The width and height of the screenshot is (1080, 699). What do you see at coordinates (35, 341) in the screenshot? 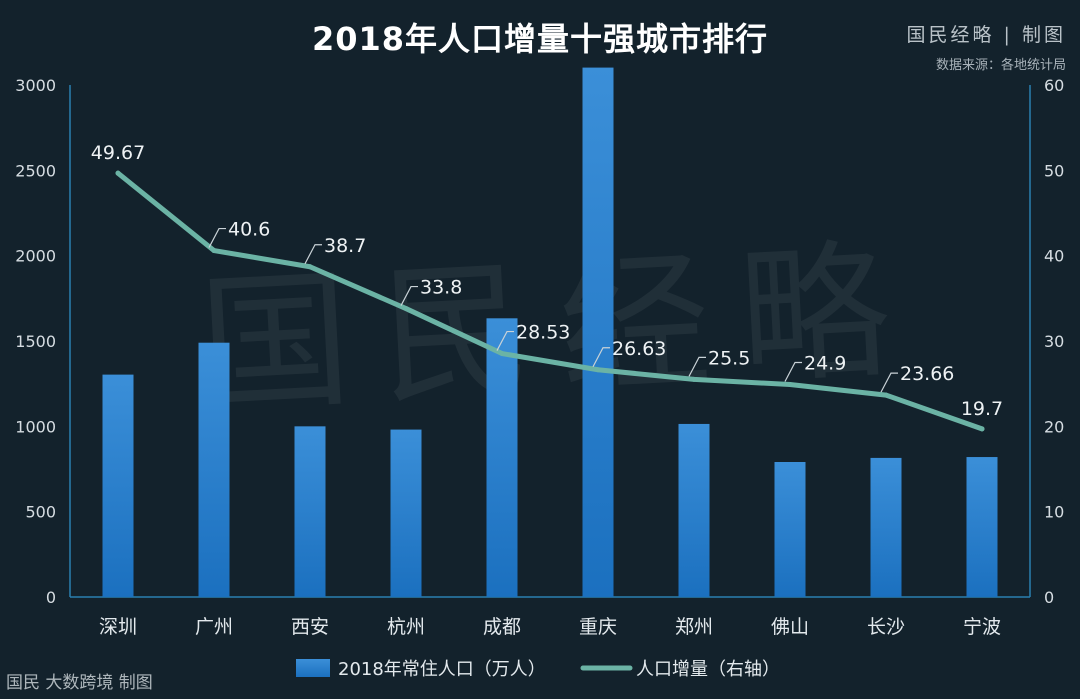
I see `y-left-tick-label: 1500` at bounding box center [35, 341].